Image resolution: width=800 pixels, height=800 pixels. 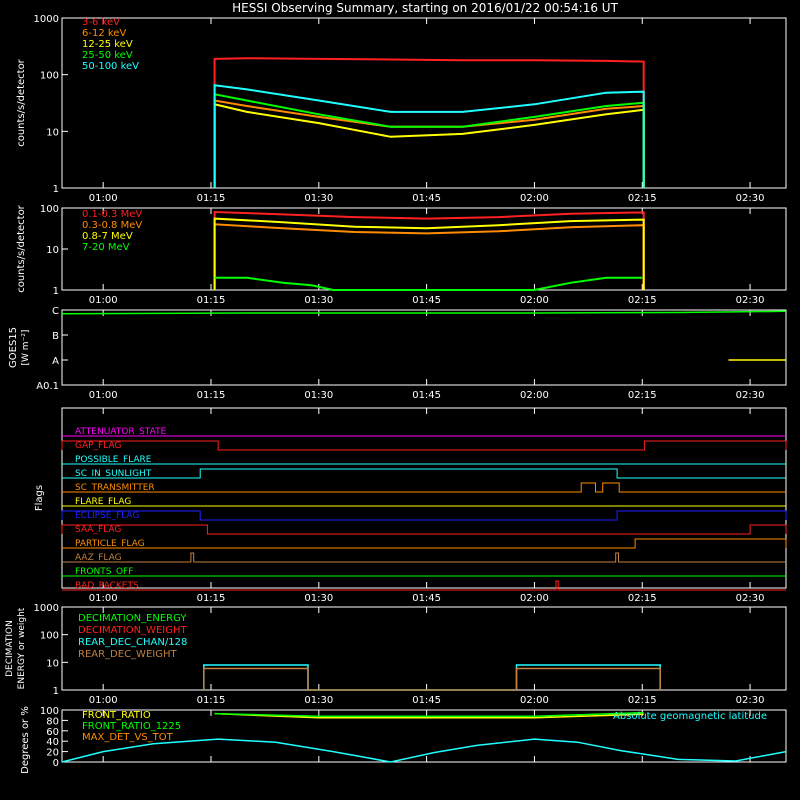 What do you see at coordinates (112, 214) in the screenshot?
I see `legend-entry: 0.1-0.3 MeV` at bounding box center [112, 214].